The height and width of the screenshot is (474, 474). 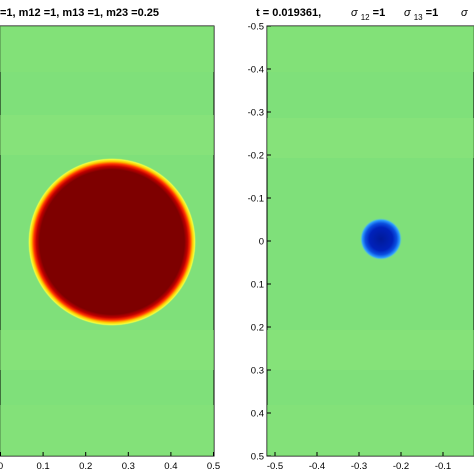 I want to click on sigma12-value: =1, so click(x=379, y=13).